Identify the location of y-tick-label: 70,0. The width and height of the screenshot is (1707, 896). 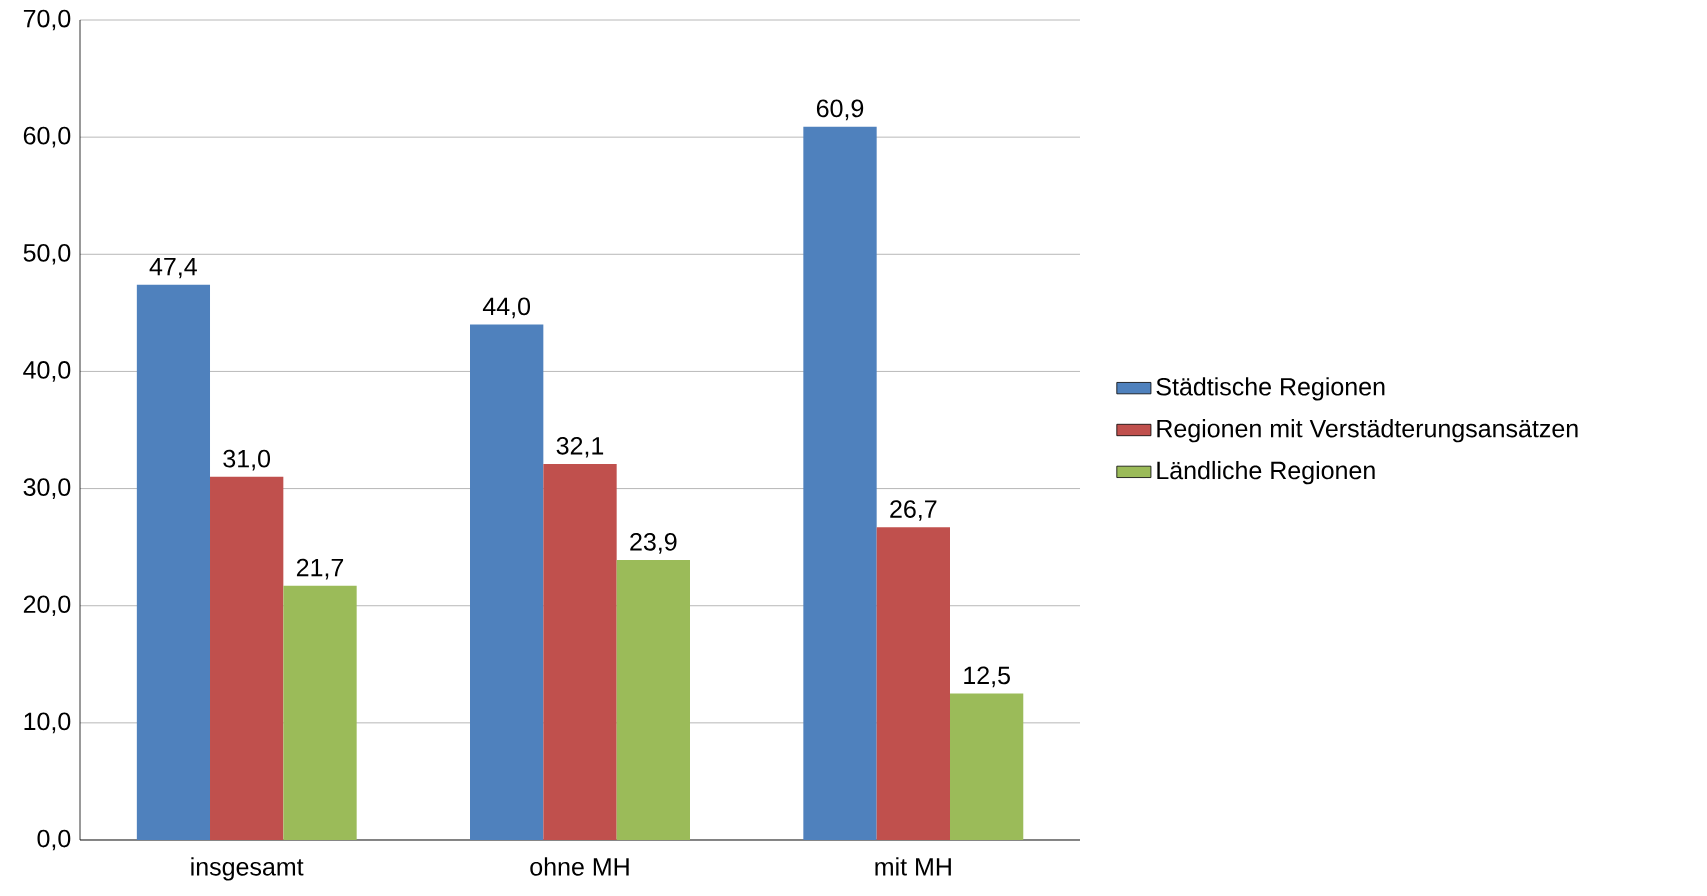
(47, 20).